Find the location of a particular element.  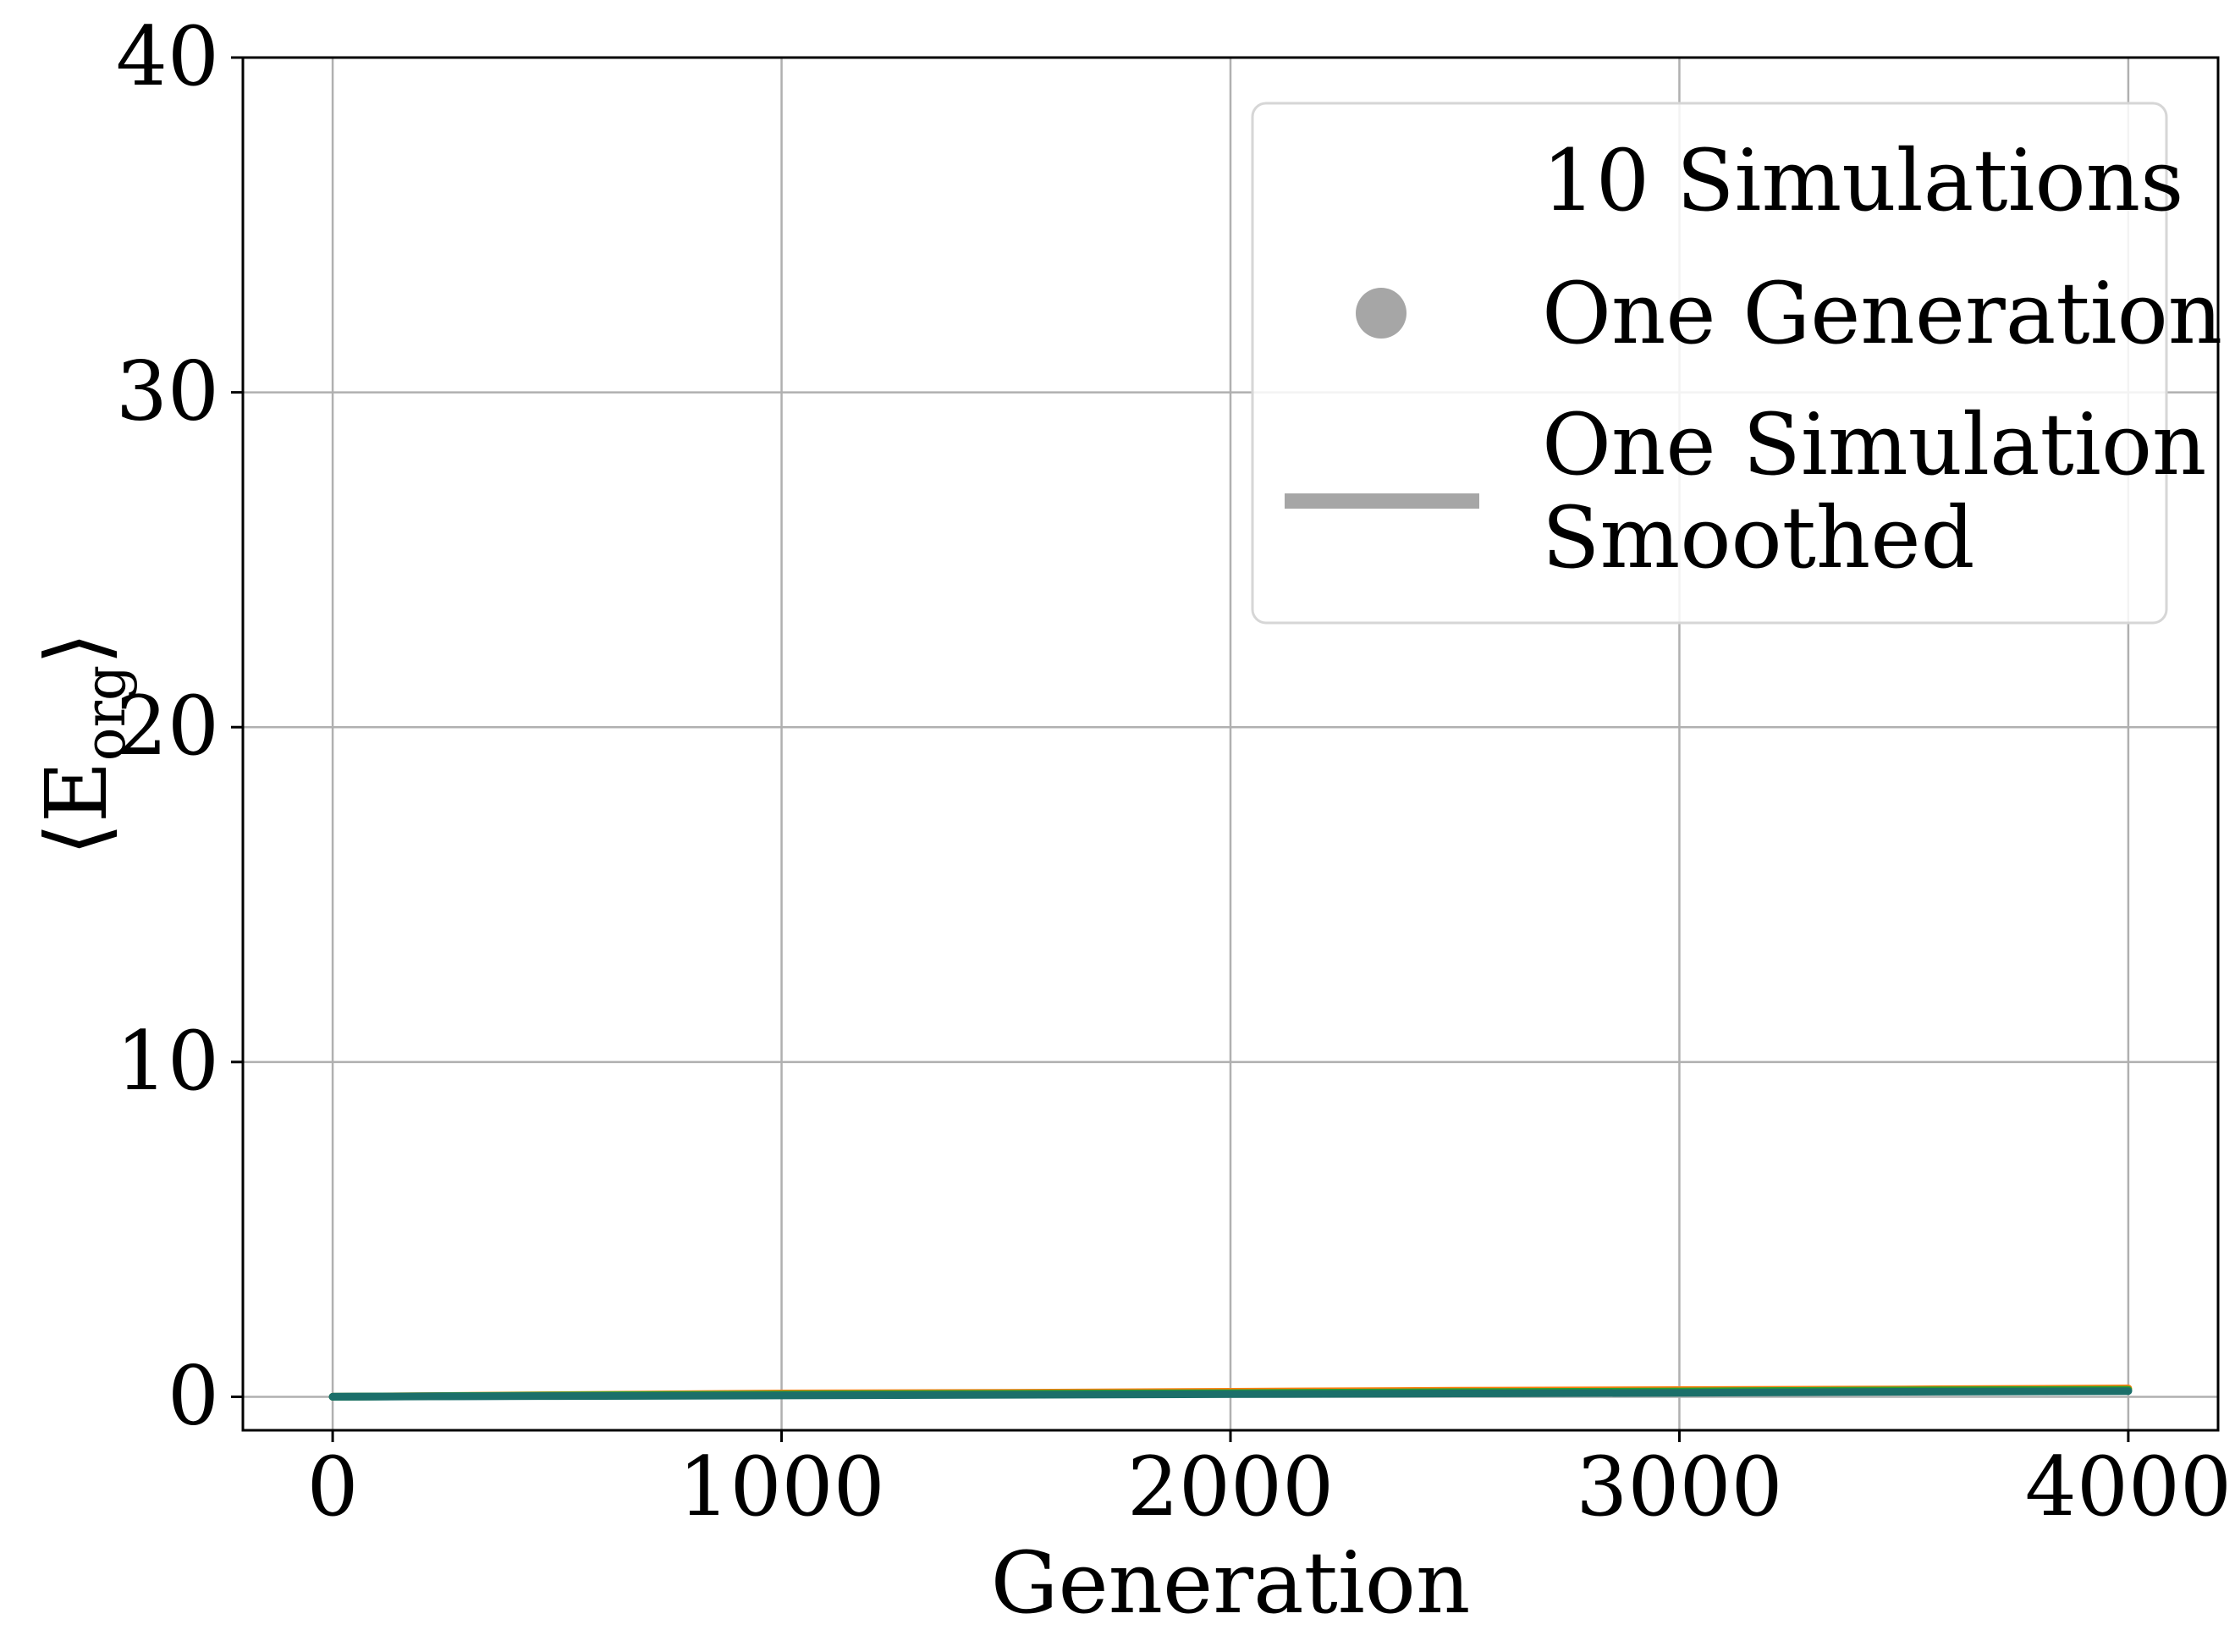

x-ticks: 0 1000 2000 3000 4000 is located at coordinates (1269, 1482).